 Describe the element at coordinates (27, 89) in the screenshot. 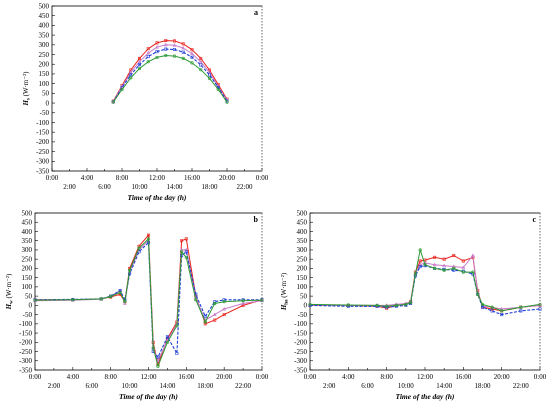

I see `y-axis-title: Hs (W·m⁻²)` at that location.